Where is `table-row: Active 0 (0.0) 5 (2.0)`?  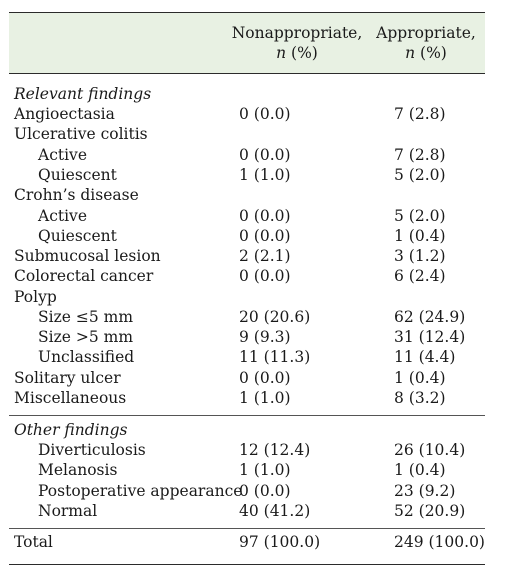 table-row: Active 0 (0.0) 5 (2.0) is located at coordinates (247, 216).